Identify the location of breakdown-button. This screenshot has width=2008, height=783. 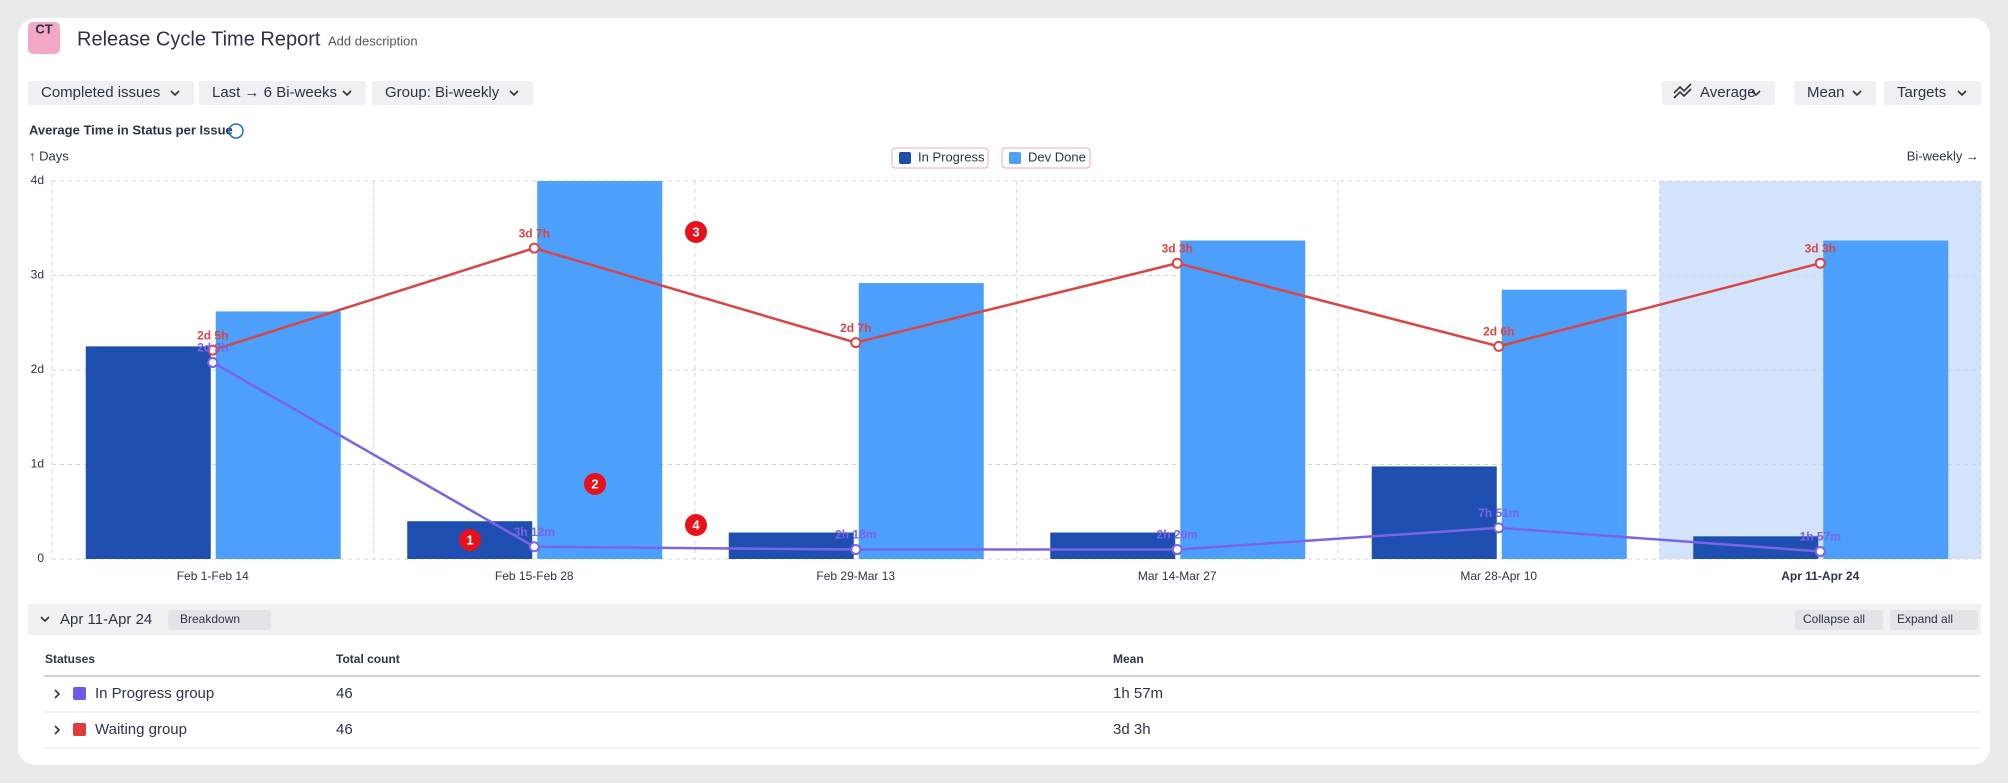
(219, 620).